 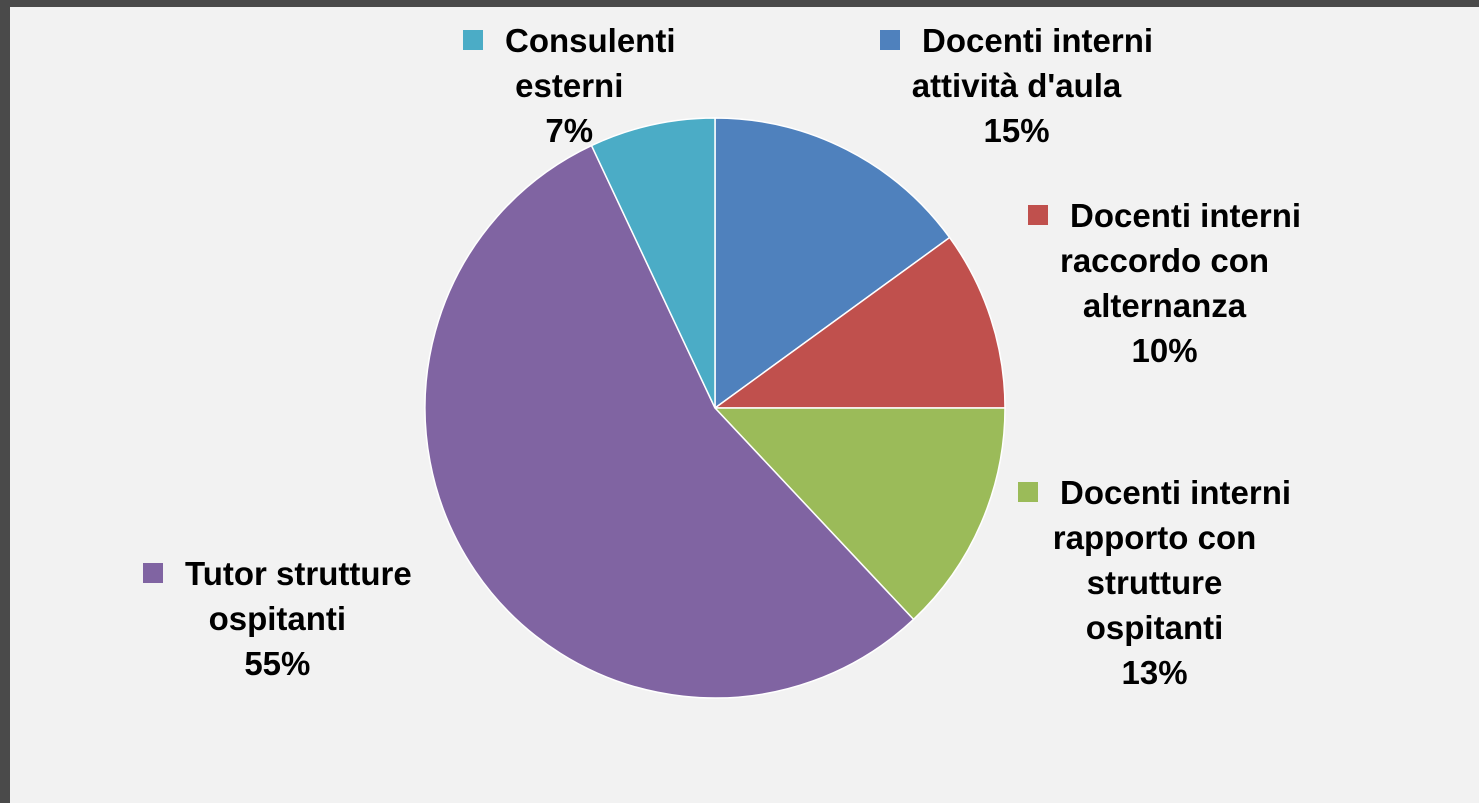 I want to click on slice-percent-label: 10%, so click(x=1164, y=350).